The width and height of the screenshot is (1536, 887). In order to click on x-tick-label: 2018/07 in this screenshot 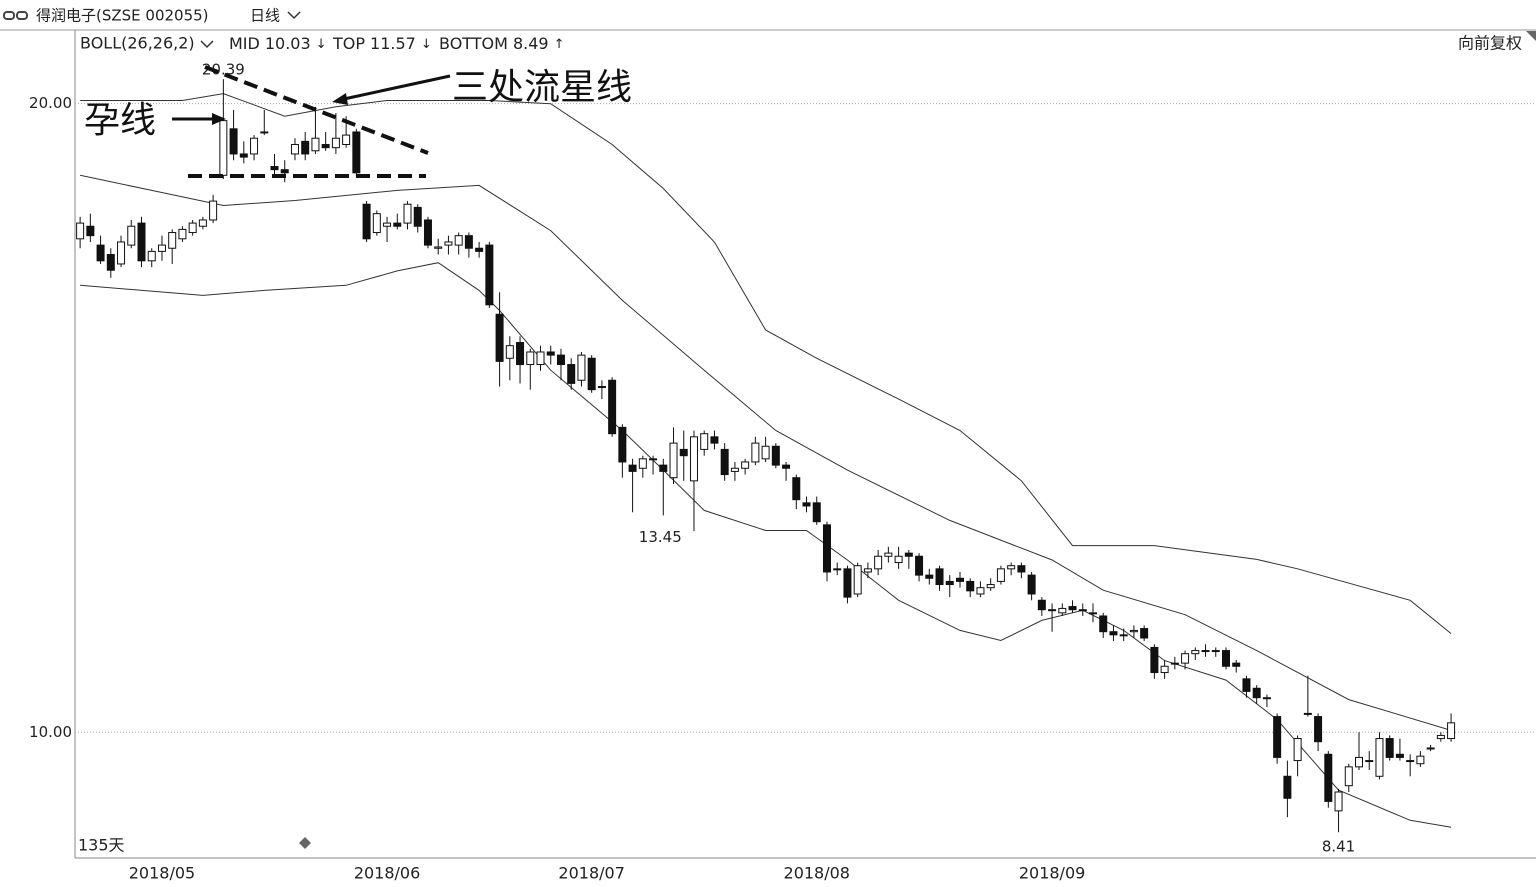, I will do `click(591, 873)`.